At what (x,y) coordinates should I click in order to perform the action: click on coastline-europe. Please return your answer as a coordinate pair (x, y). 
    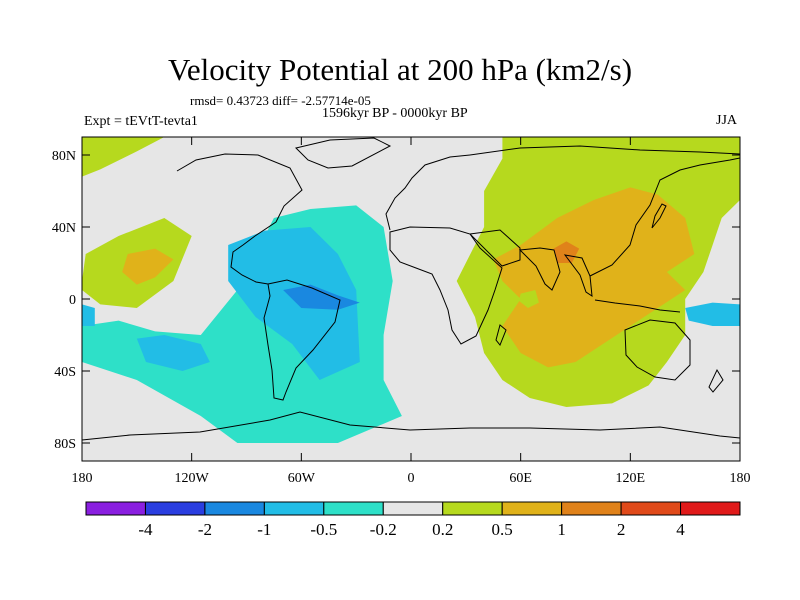
    Looking at the image, I should click on (428, 192).